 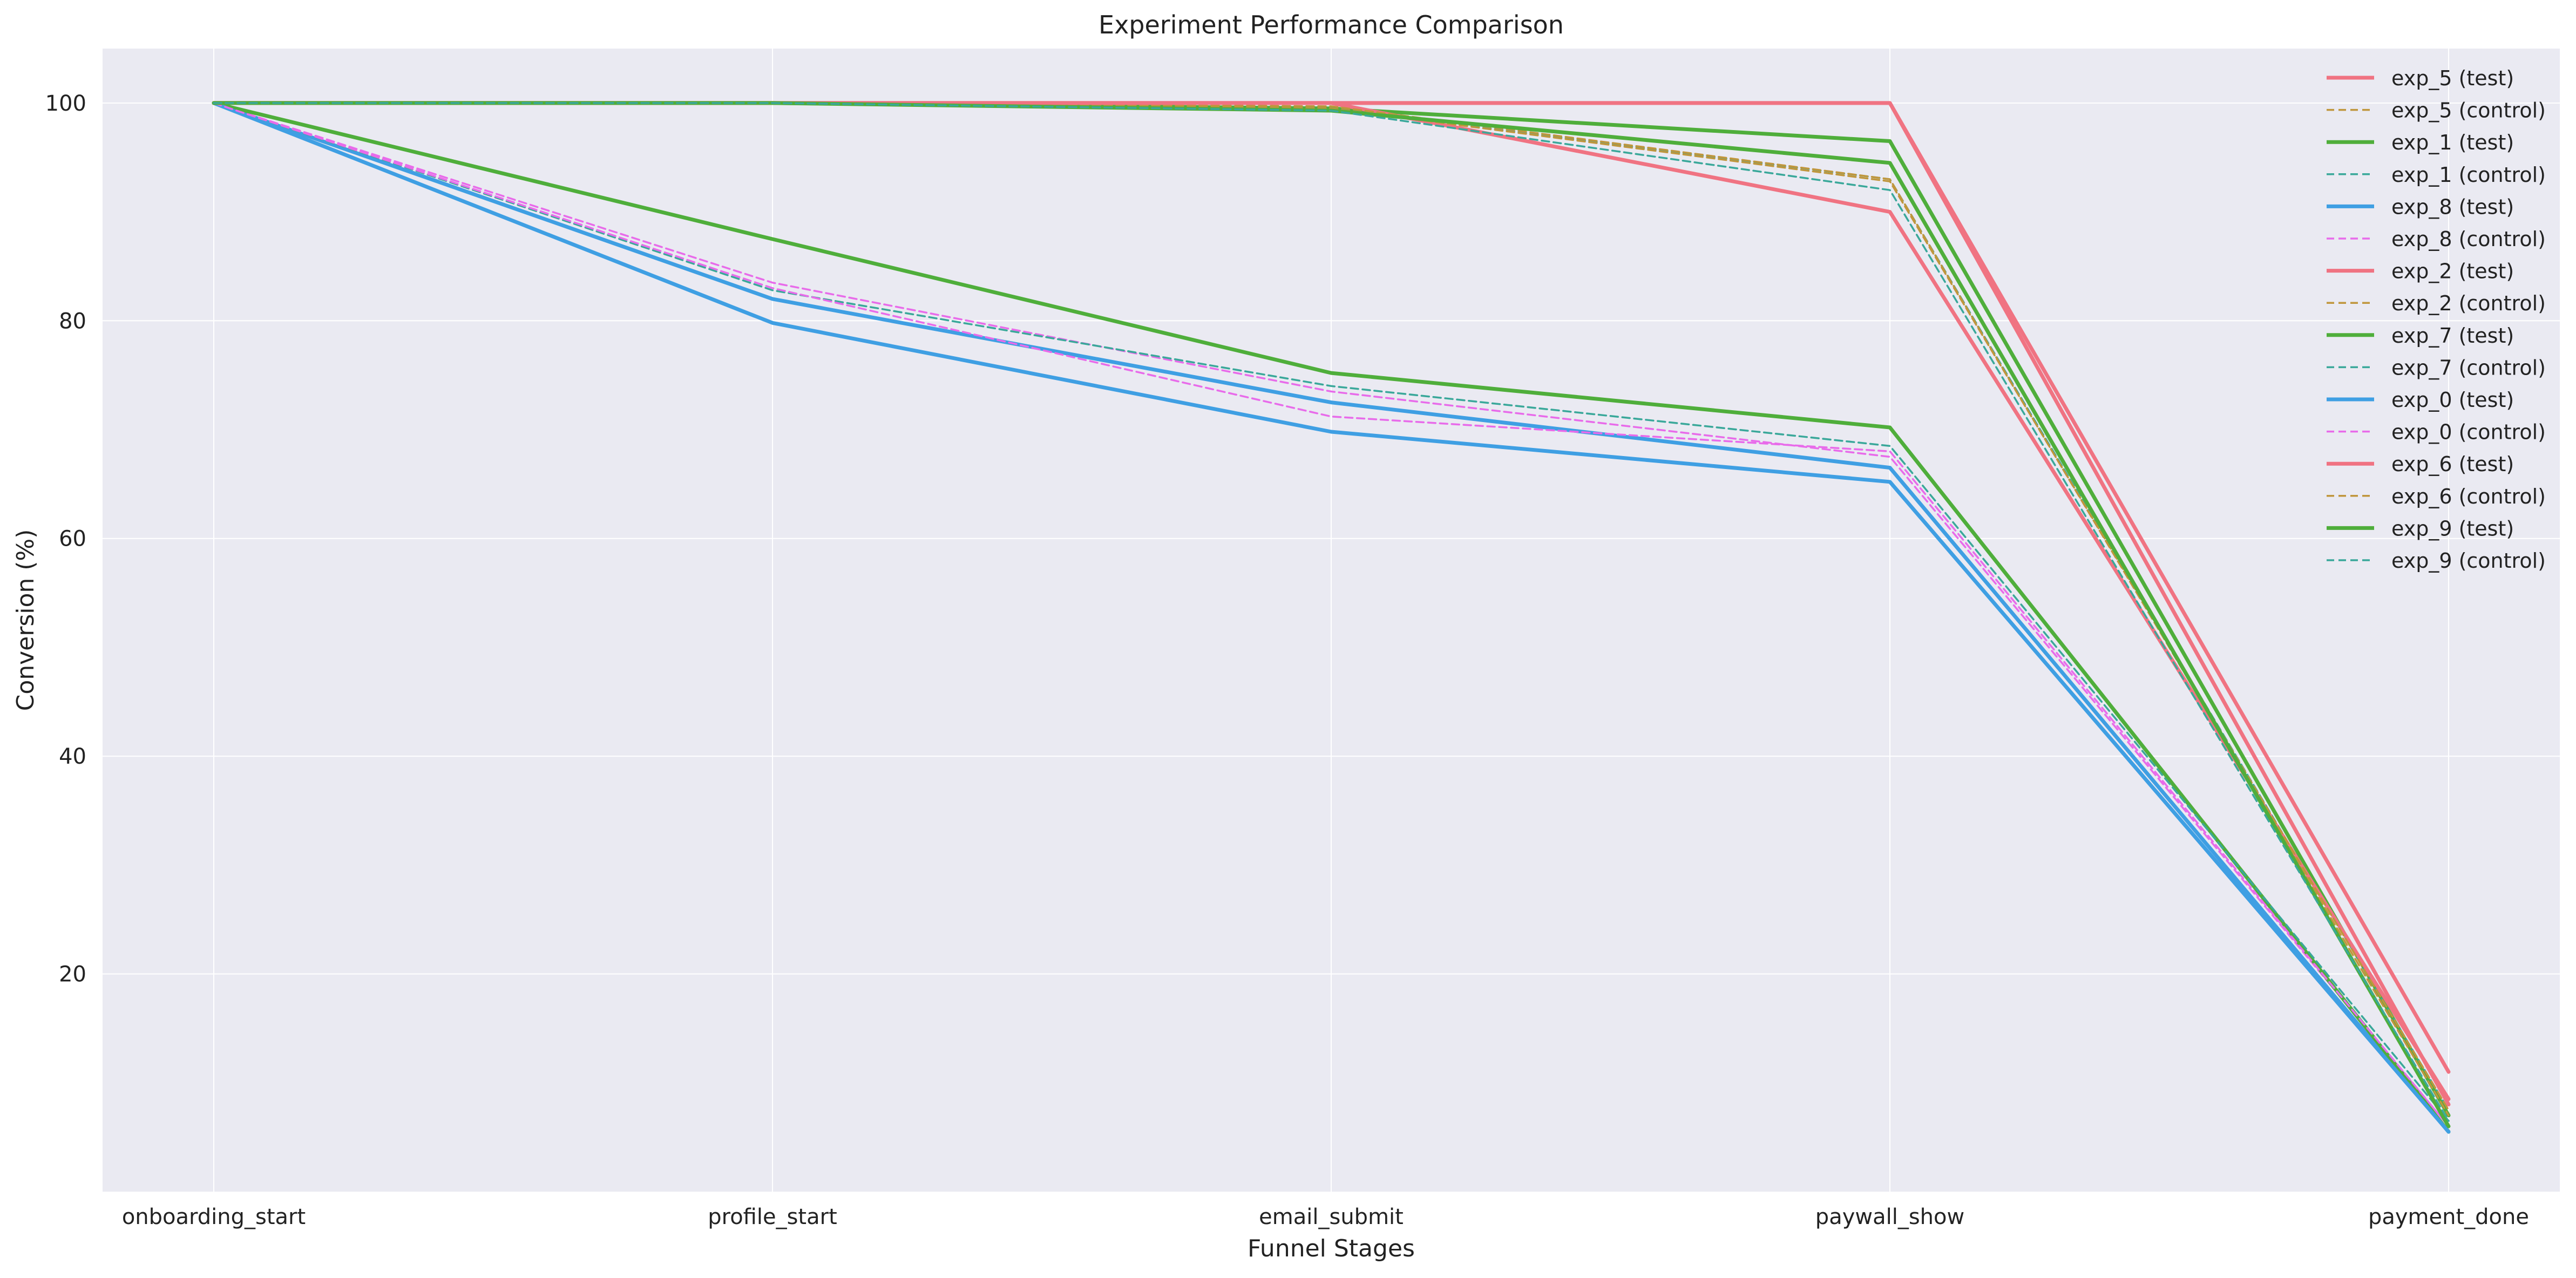 What do you see at coordinates (2469, 239) in the screenshot?
I see `legend-label: exp_8 (control)` at bounding box center [2469, 239].